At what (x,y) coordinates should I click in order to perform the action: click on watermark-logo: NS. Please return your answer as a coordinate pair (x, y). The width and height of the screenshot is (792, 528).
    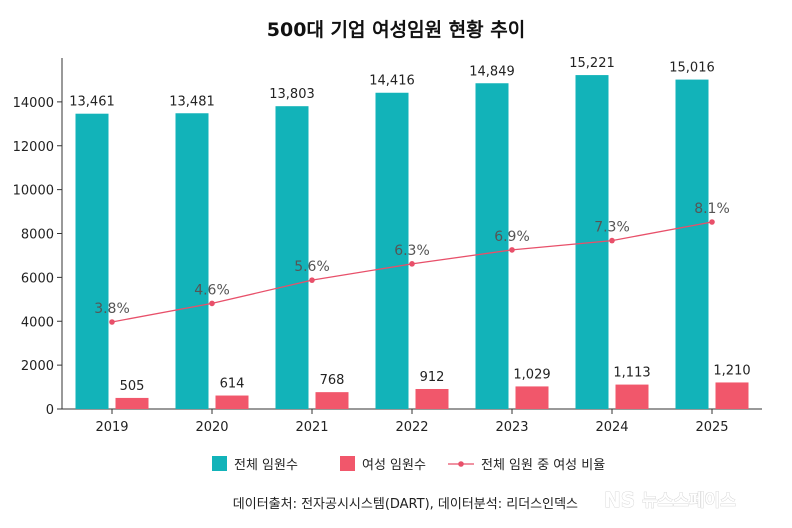
    Looking at the image, I should click on (619, 500).